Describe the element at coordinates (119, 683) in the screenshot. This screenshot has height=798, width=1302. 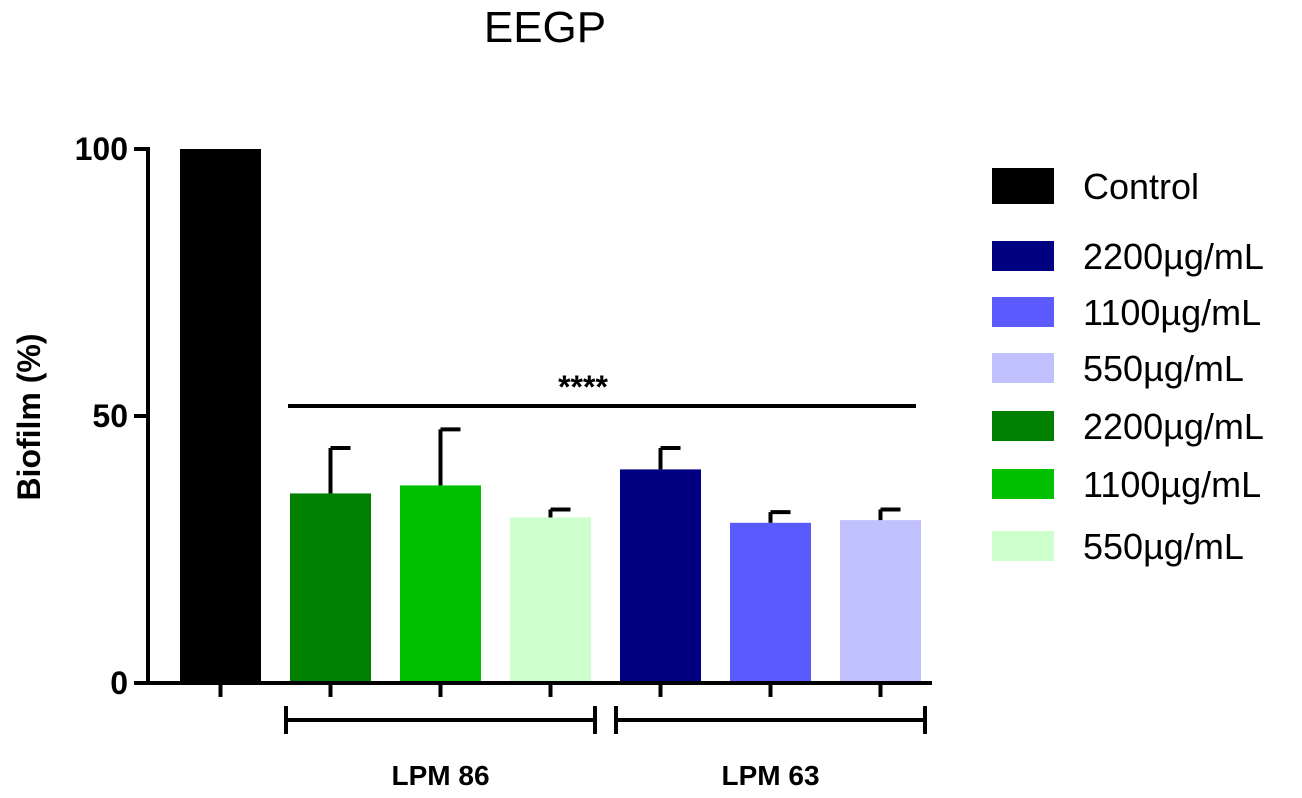
I see `y-tick-label: 0` at that location.